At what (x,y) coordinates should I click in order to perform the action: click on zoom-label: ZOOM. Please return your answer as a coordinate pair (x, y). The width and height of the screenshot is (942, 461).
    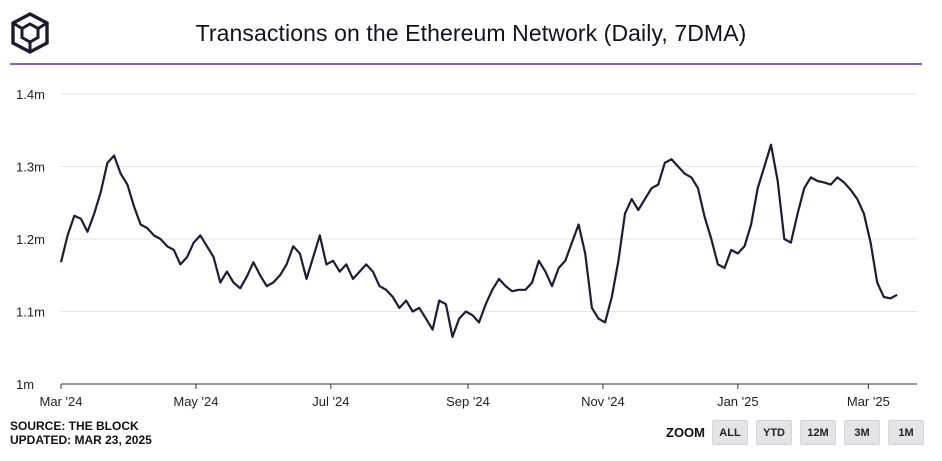
    Looking at the image, I should click on (685, 432).